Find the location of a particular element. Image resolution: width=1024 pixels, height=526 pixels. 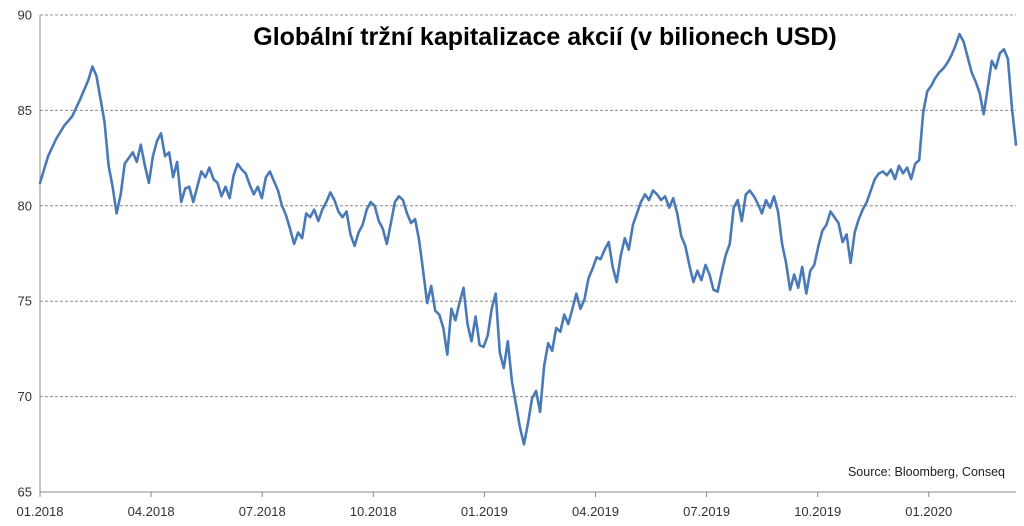

y-tick-label: 70 is located at coordinates (25, 396).